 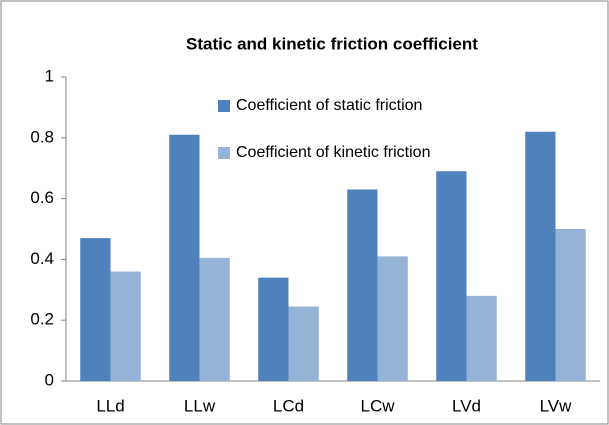 I want to click on legend-label: Coefficient of kinetic friction, so click(x=333, y=152).